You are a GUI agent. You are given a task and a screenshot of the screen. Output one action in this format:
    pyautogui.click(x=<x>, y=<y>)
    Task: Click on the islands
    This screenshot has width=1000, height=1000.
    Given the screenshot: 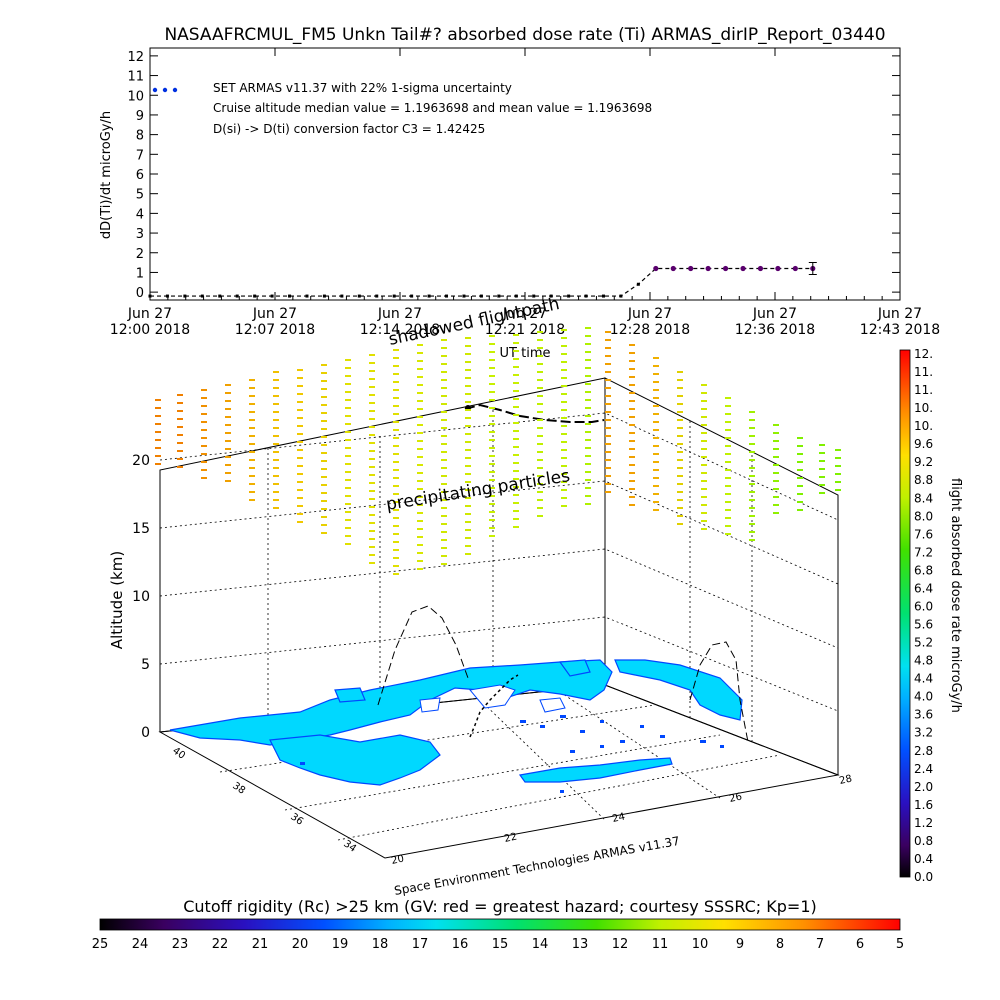 What is the action you would take?
    pyautogui.click(x=512, y=754)
    